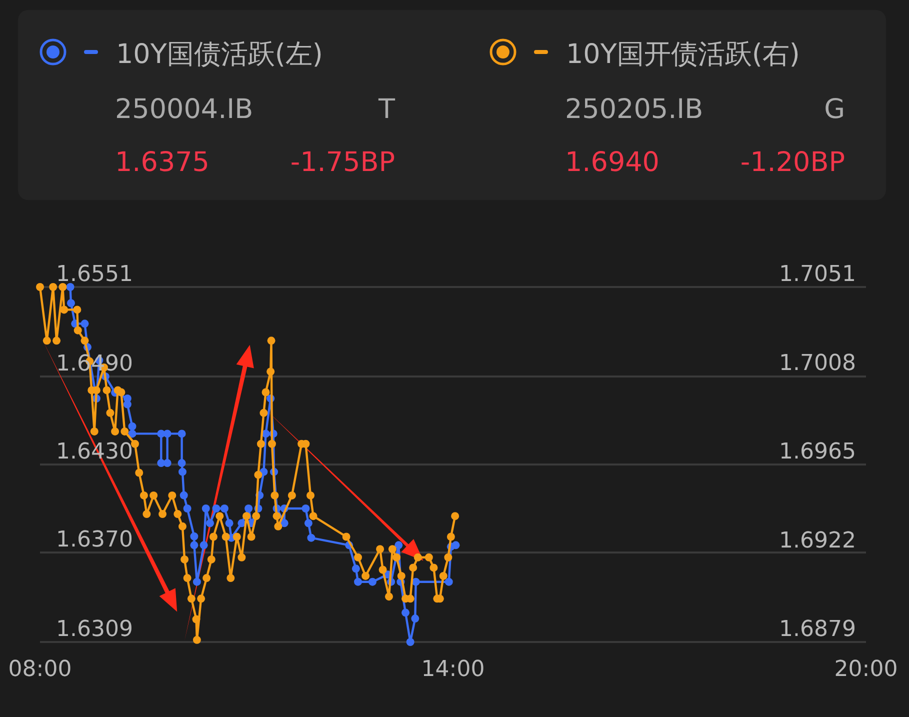 This screenshot has height=717, width=909. Describe the element at coordinates (342, 162) in the screenshot. I see `text: -1.75BP` at that location.